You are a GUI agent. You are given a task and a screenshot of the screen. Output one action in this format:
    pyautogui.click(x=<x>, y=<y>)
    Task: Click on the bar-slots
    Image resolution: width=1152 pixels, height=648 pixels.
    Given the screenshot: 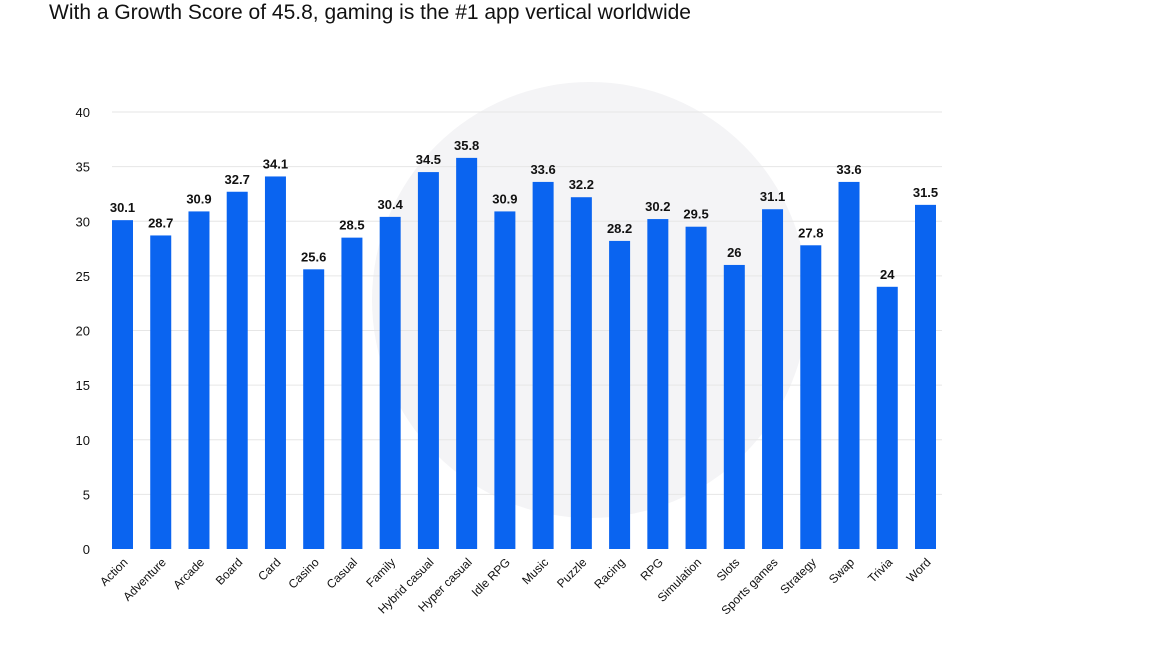 What is the action you would take?
    pyautogui.click(x=734, y=406)
    